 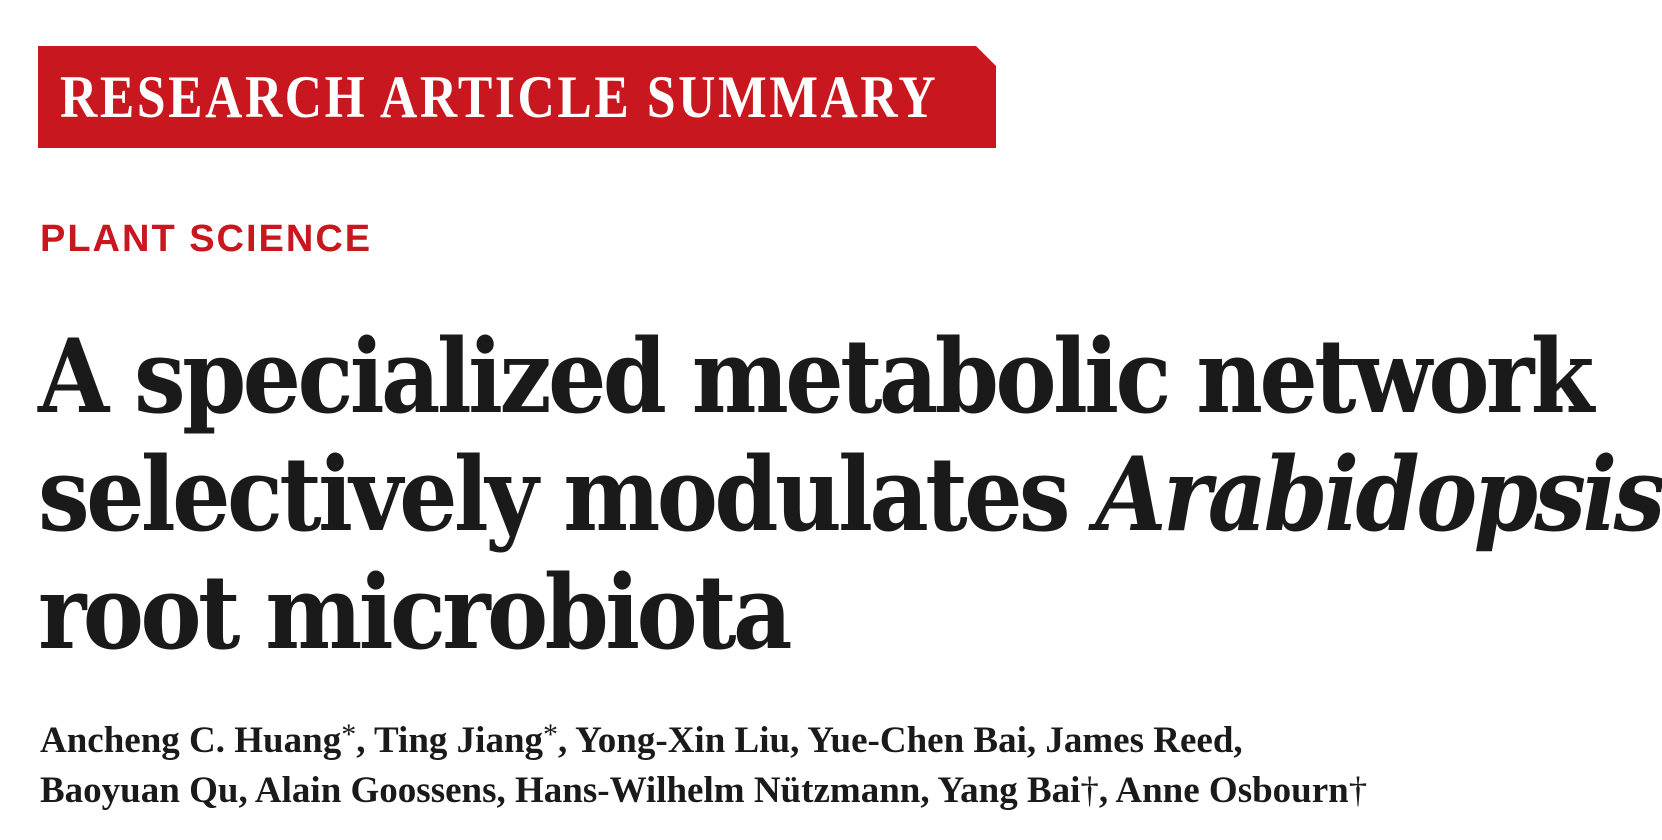 What do you see at coordinates (1009, 790) in the screenshot?
I see `author-name: Yang Bai` at bounding box center [1009, 790].